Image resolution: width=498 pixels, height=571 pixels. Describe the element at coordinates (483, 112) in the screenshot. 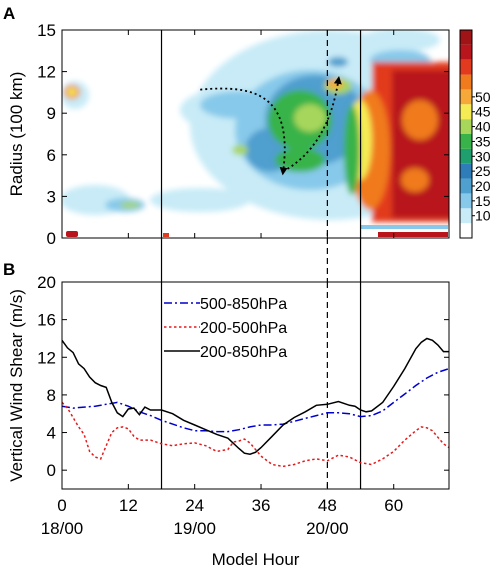

I see `colorbar-tick-label: 45` at that location.